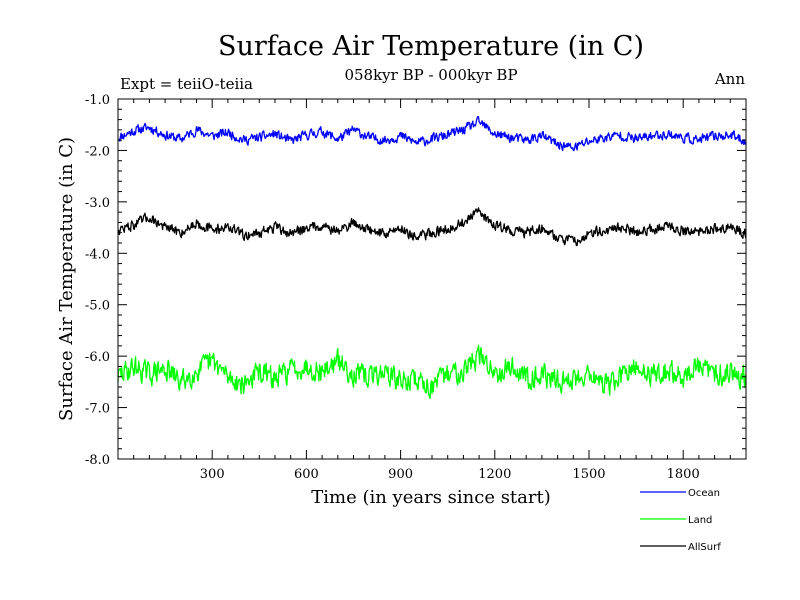  I want to click on y-tick-label: -8.0, so click(97, 460).